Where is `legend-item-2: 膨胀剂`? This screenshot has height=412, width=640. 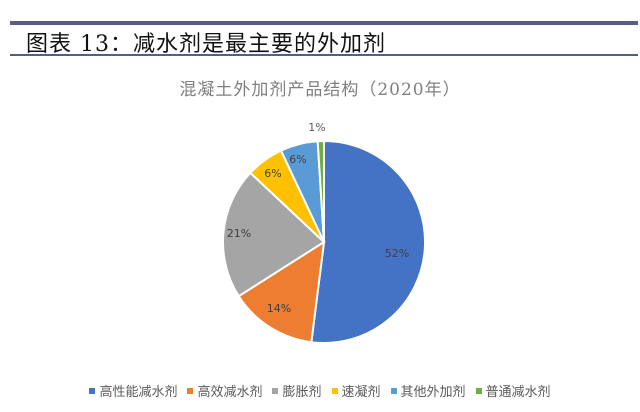
legend-item-2: 膨胀剂 is located at coordinates (297, 390).